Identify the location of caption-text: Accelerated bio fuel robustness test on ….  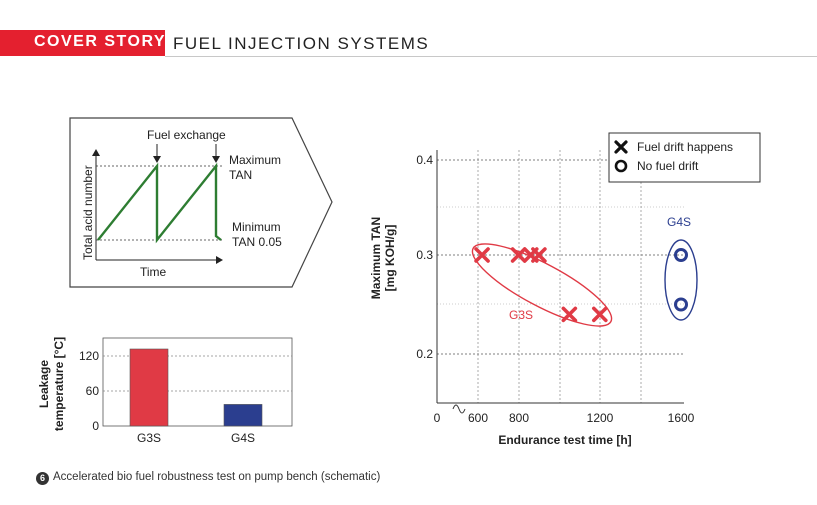
(217, 477).